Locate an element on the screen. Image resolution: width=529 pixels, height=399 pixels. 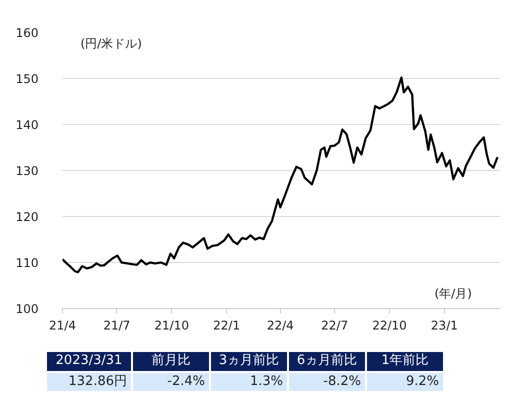
y-tick-label: 100 is located at coordinates (27, 309).